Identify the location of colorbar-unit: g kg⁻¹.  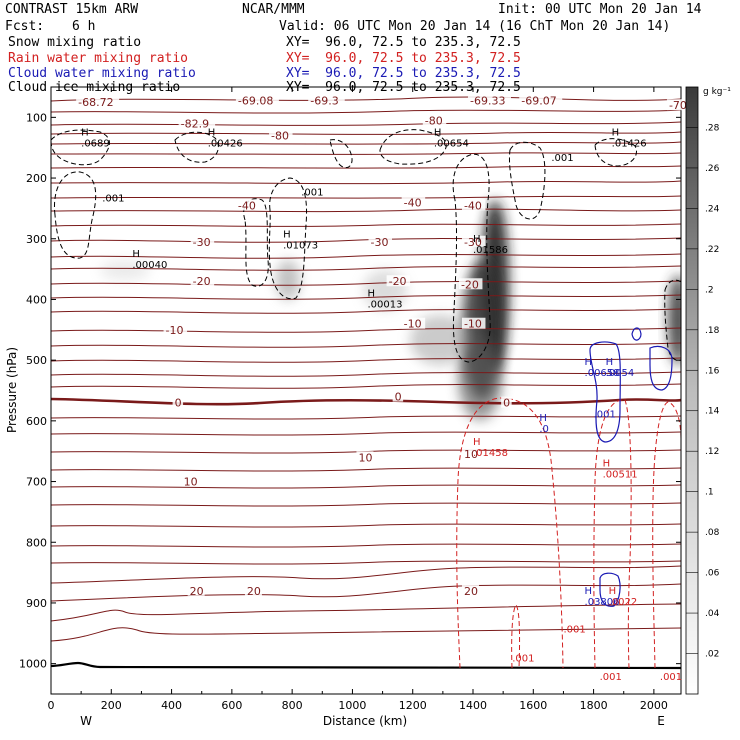
(717, 92).